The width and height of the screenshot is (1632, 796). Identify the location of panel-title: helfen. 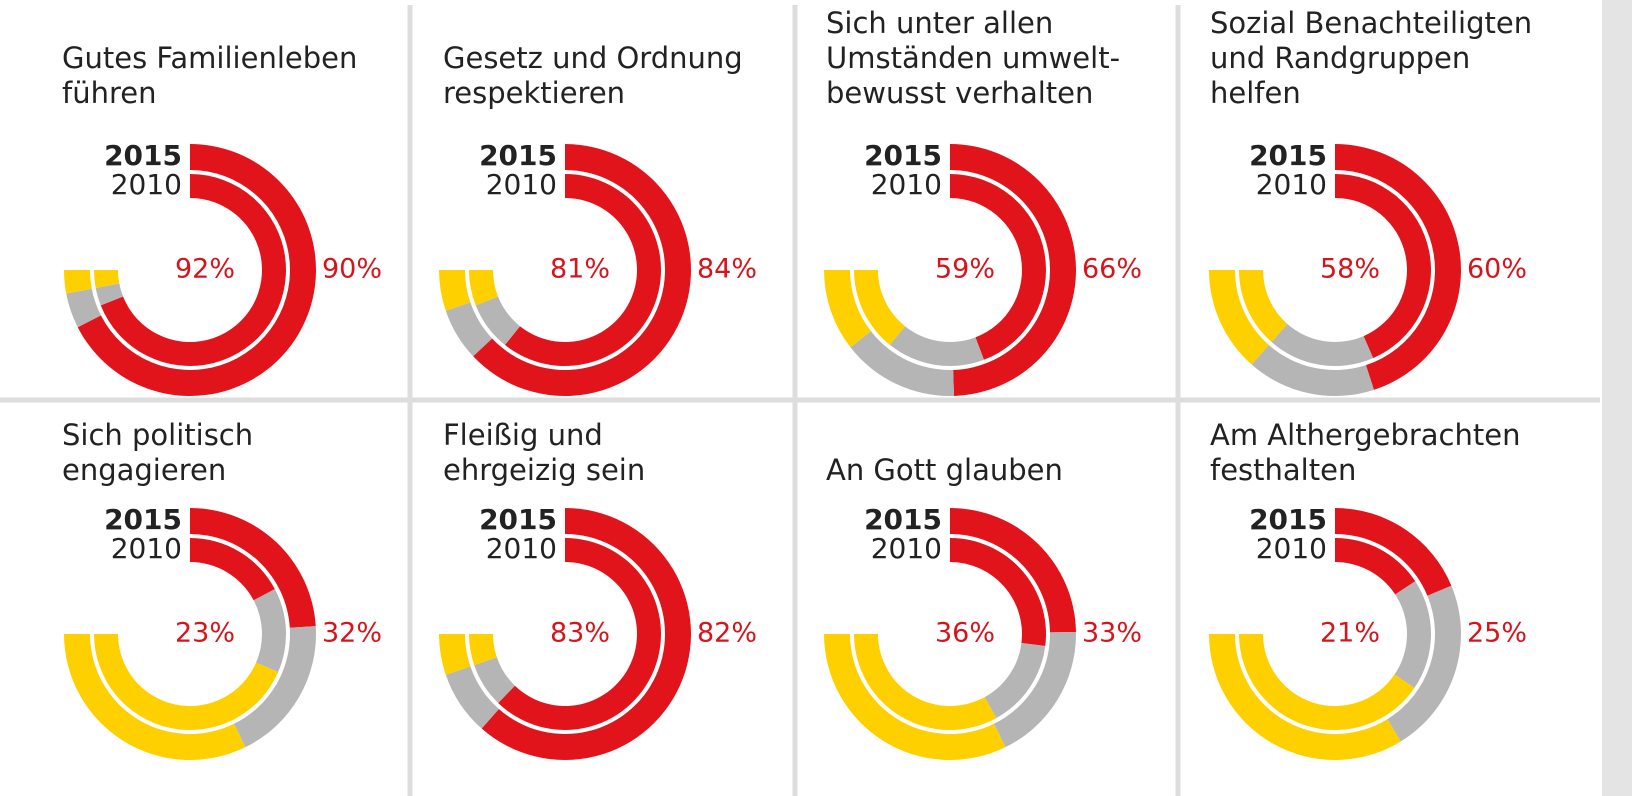
(1255, 93).